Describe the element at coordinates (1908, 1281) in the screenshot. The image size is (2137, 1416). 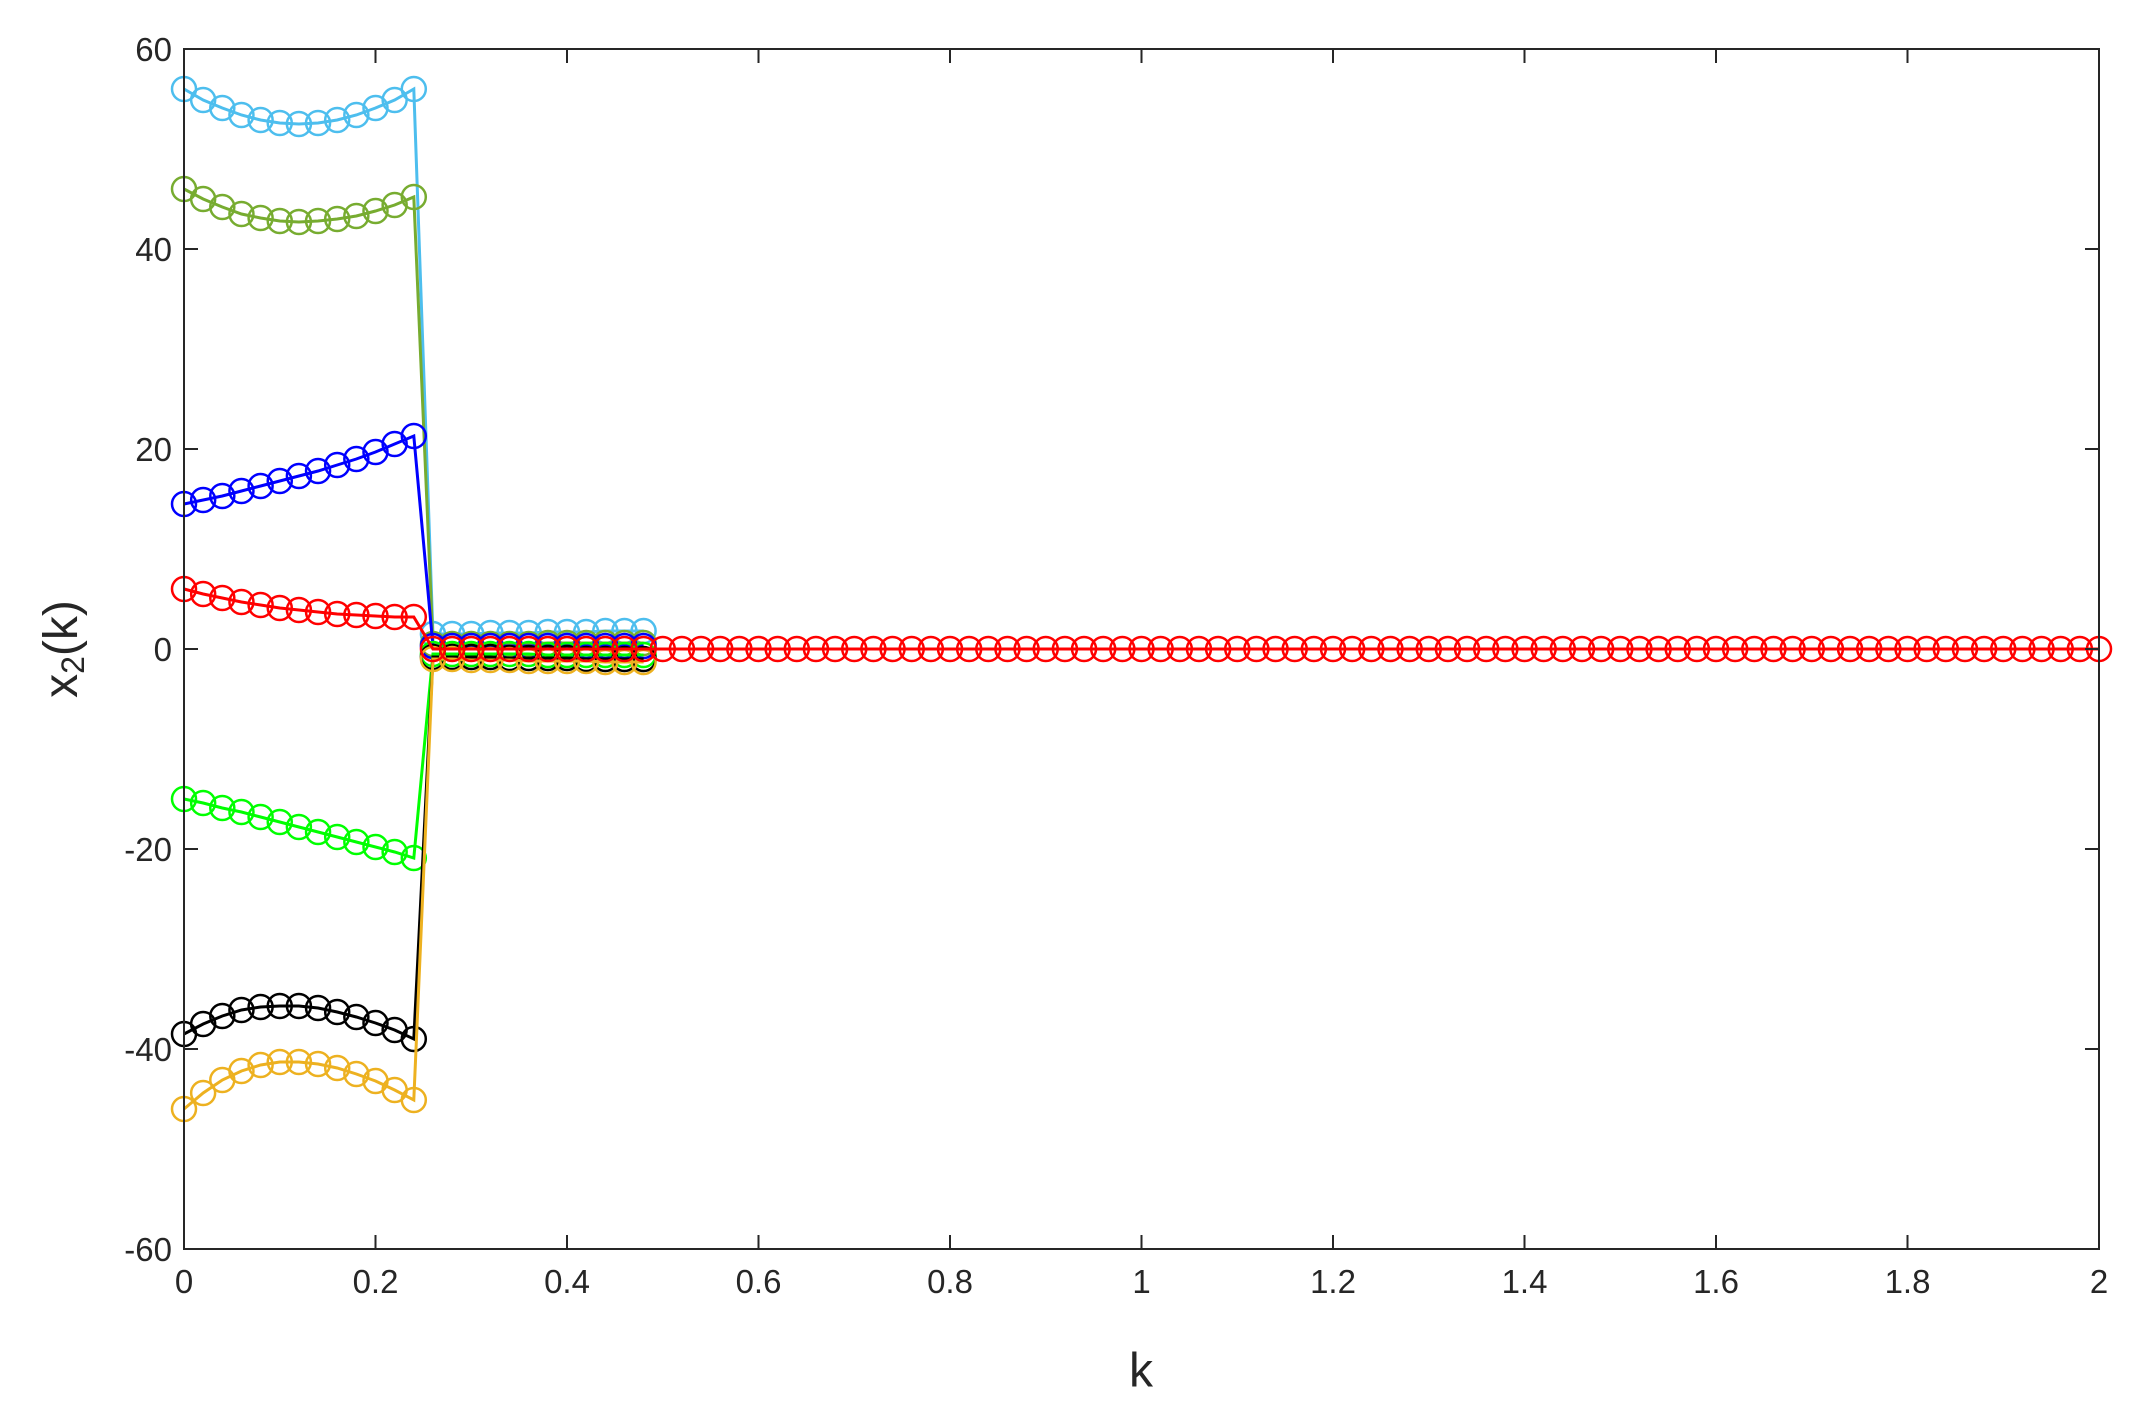
I see `x-tick-label: 1.8` at that location.